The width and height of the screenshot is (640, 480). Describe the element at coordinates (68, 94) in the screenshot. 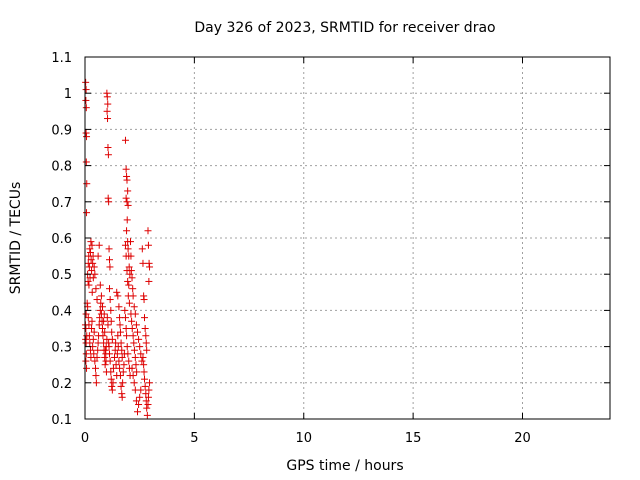

I see `y-tick-label: 1` at that location.